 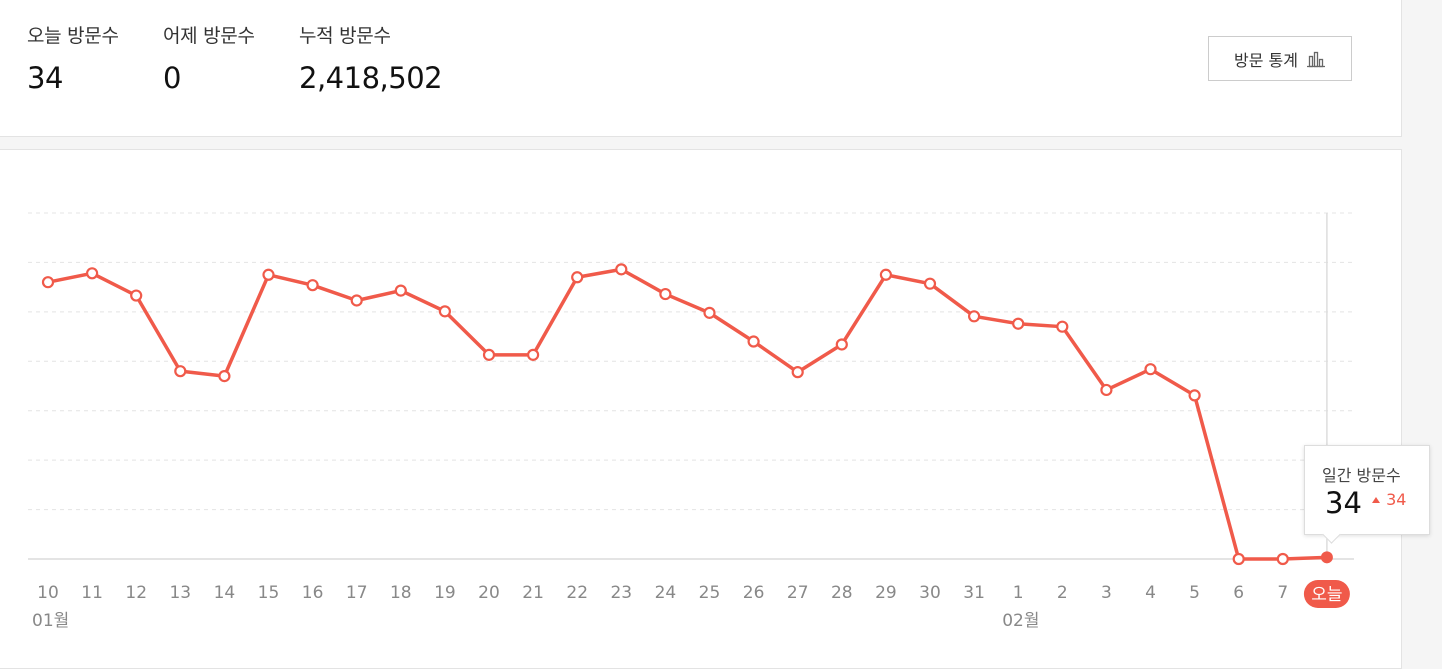 I want to click on month-label: 01월, so click(x=50, y=621).